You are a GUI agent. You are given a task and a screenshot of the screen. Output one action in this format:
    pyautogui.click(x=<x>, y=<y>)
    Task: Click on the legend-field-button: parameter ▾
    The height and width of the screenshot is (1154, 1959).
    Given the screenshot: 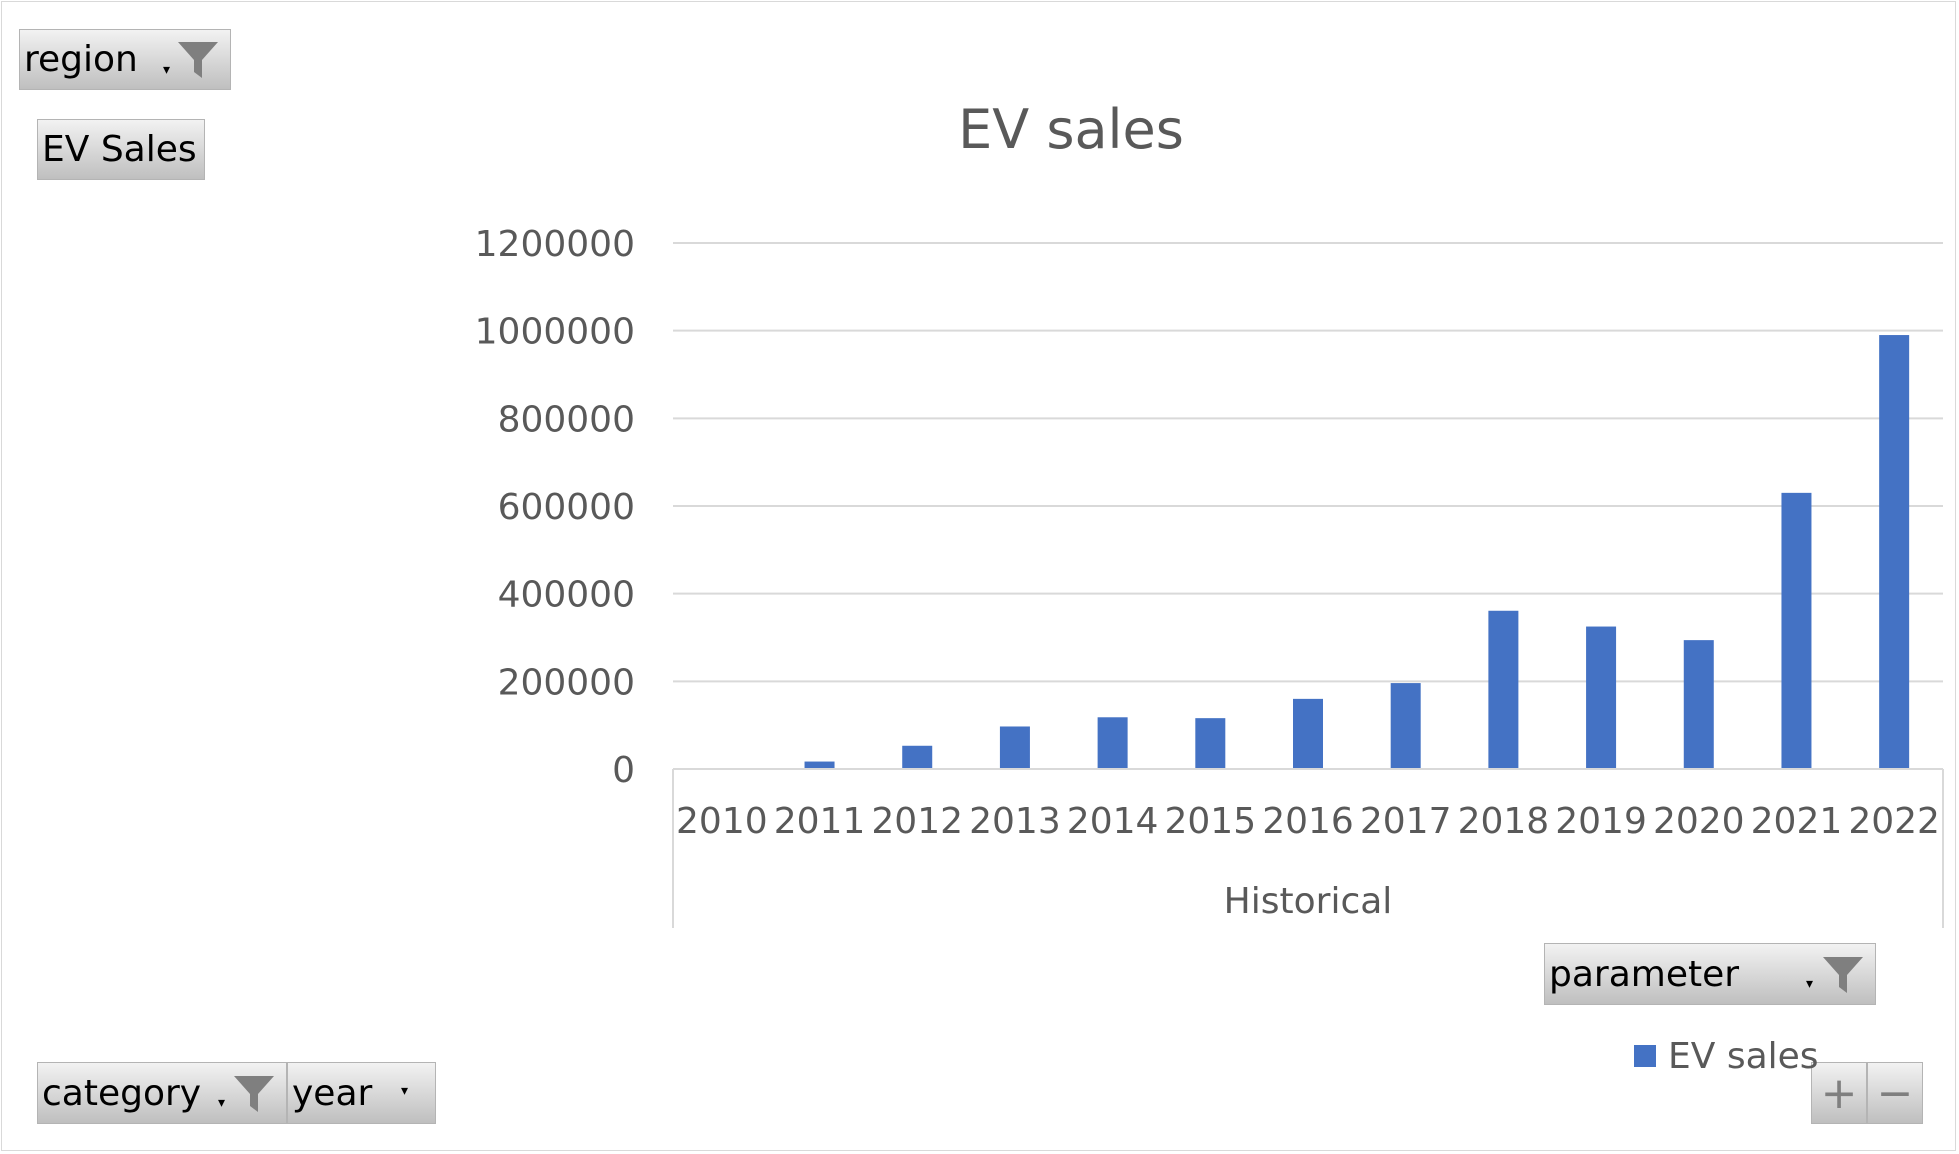 What is the action you would take?
    pyautogui.click(x=1710, y=974)
    